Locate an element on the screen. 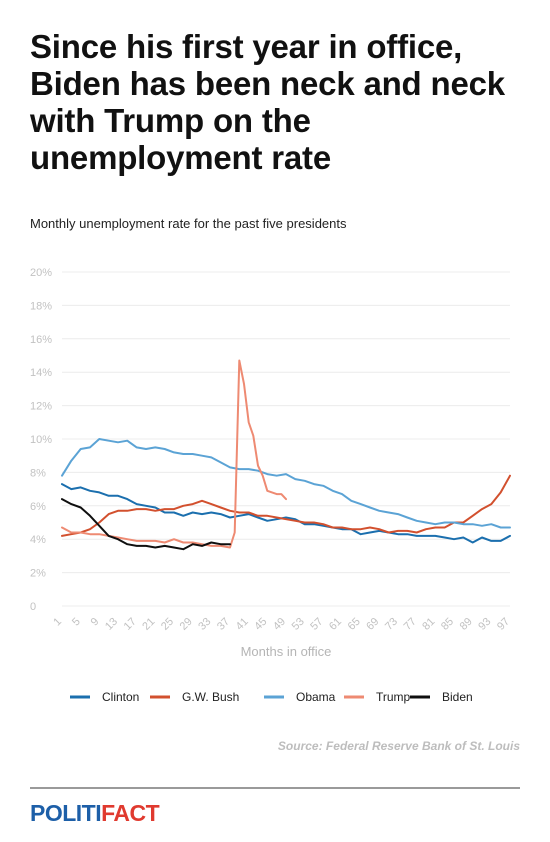 The width and height of the screenshot is (550, 842). legend-item-obama: Obama is located at coordinates (300, 697).